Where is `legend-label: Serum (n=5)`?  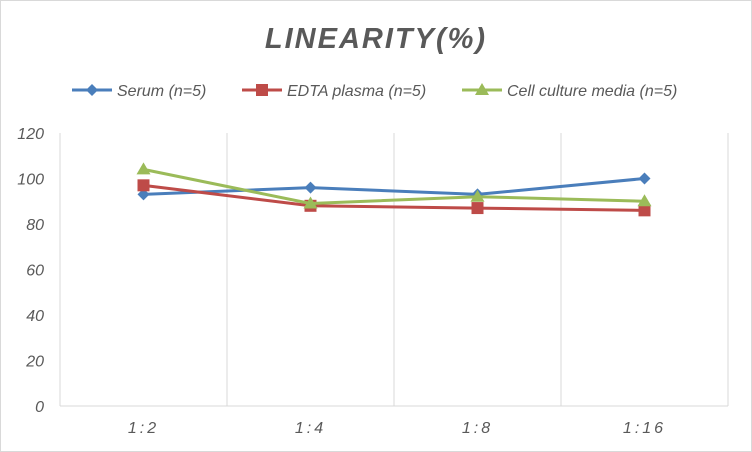 legend-label: Serum (n=5) is located at coordinates (161, 91).